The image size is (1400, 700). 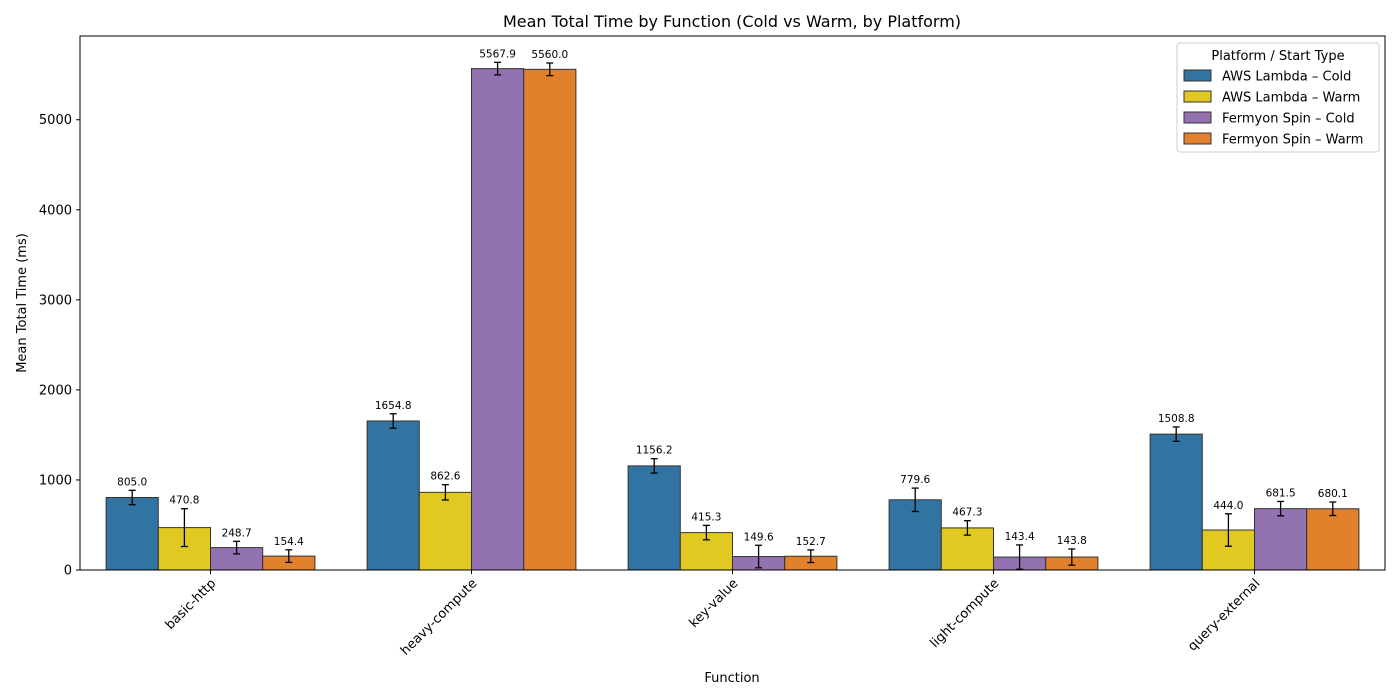 What do you see at coordinates (55, 210) in the screenshot?
I see `y-tick-label: 4000` at bounding box center [55, 210].